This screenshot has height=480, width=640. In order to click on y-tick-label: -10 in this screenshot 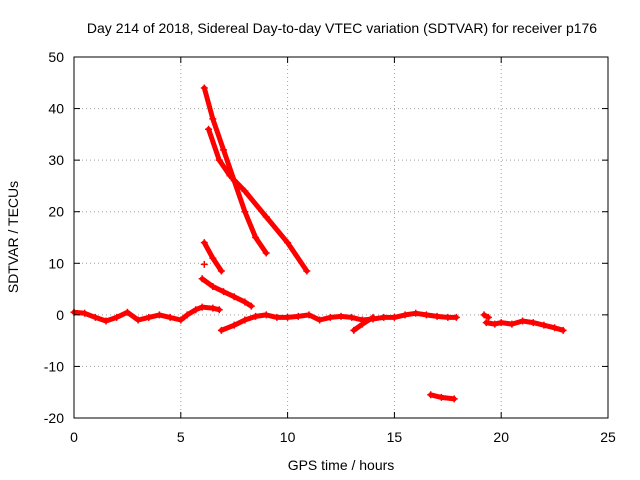, I will do `click(54, 366)`.